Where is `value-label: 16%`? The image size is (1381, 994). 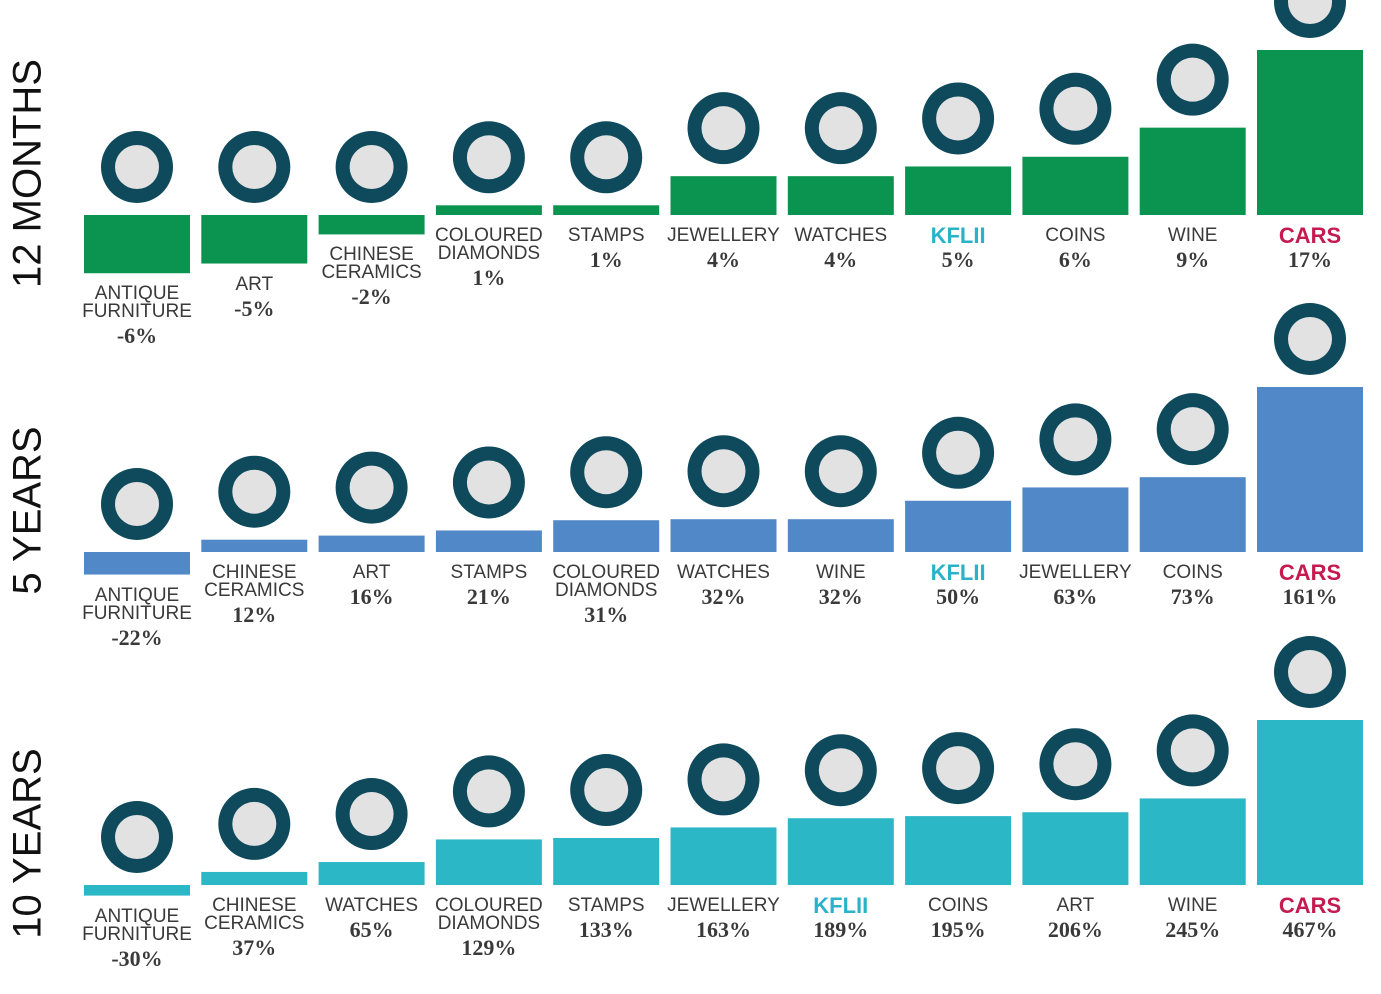 value-label: 16% is located at coordinates (371, 596).